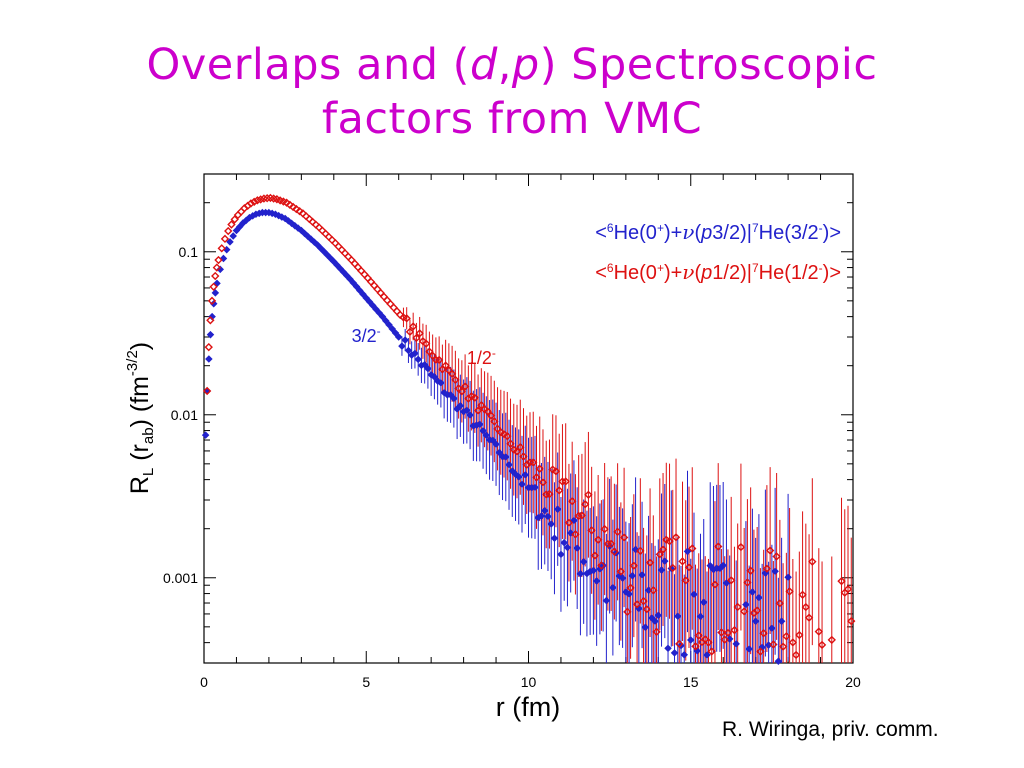 The width and height of the screenshot is (1024, 768). What do you see at coordinates (184, 415) in the screenshot?
I see `y-tick-label: 0.01` at bounding box center [184, 415].